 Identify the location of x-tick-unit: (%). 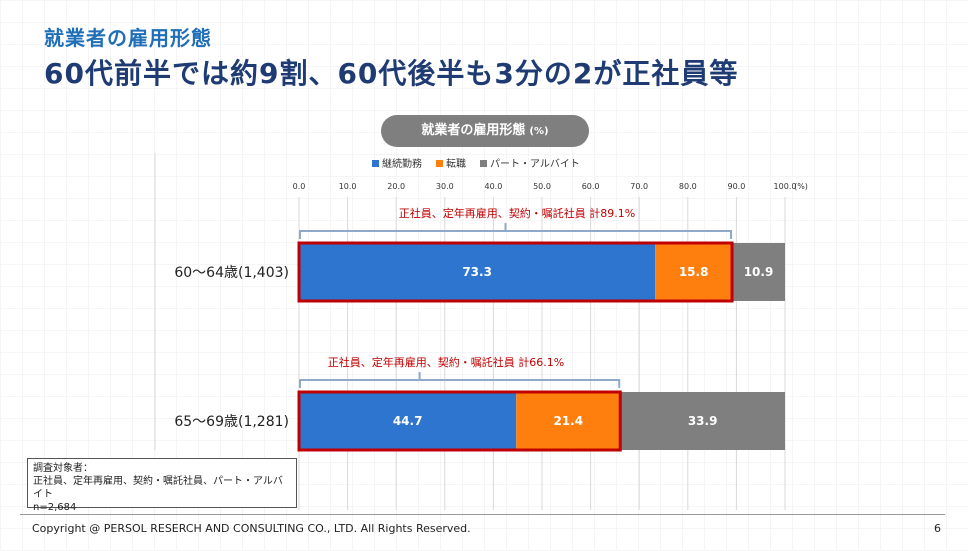
(801, 186).